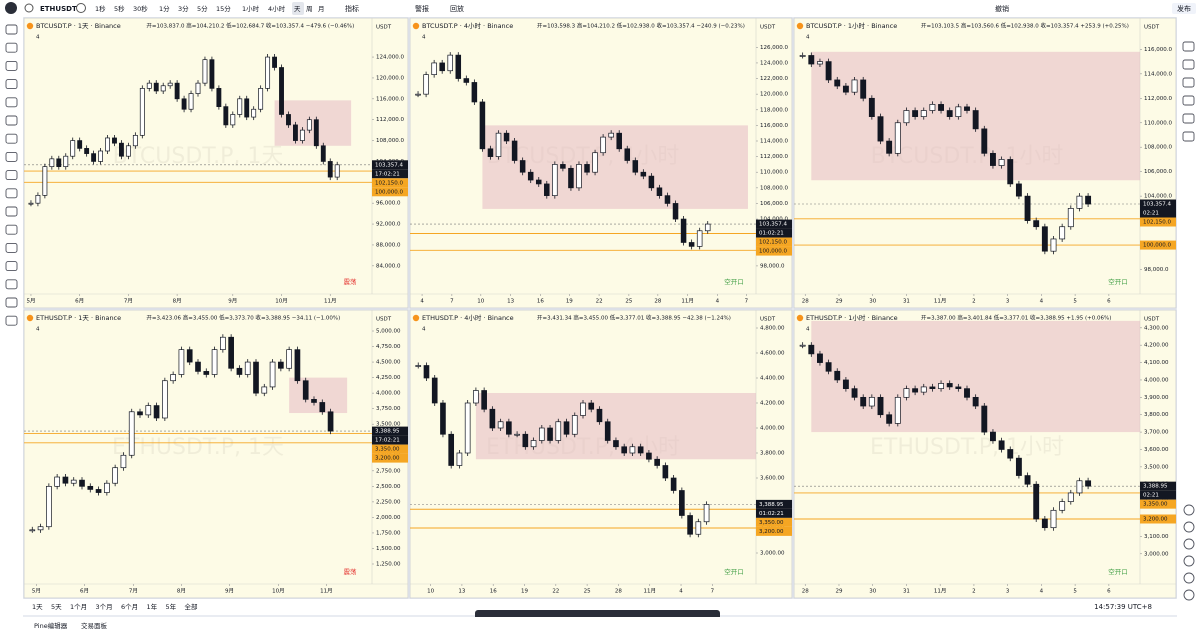 Image resolution: width=1200 pixels, height=639 pixels. What do you see at coordinates (94, 625) in the screenshot?
I see `footer-tab: 交易面板` at bounding box center [94, 625].